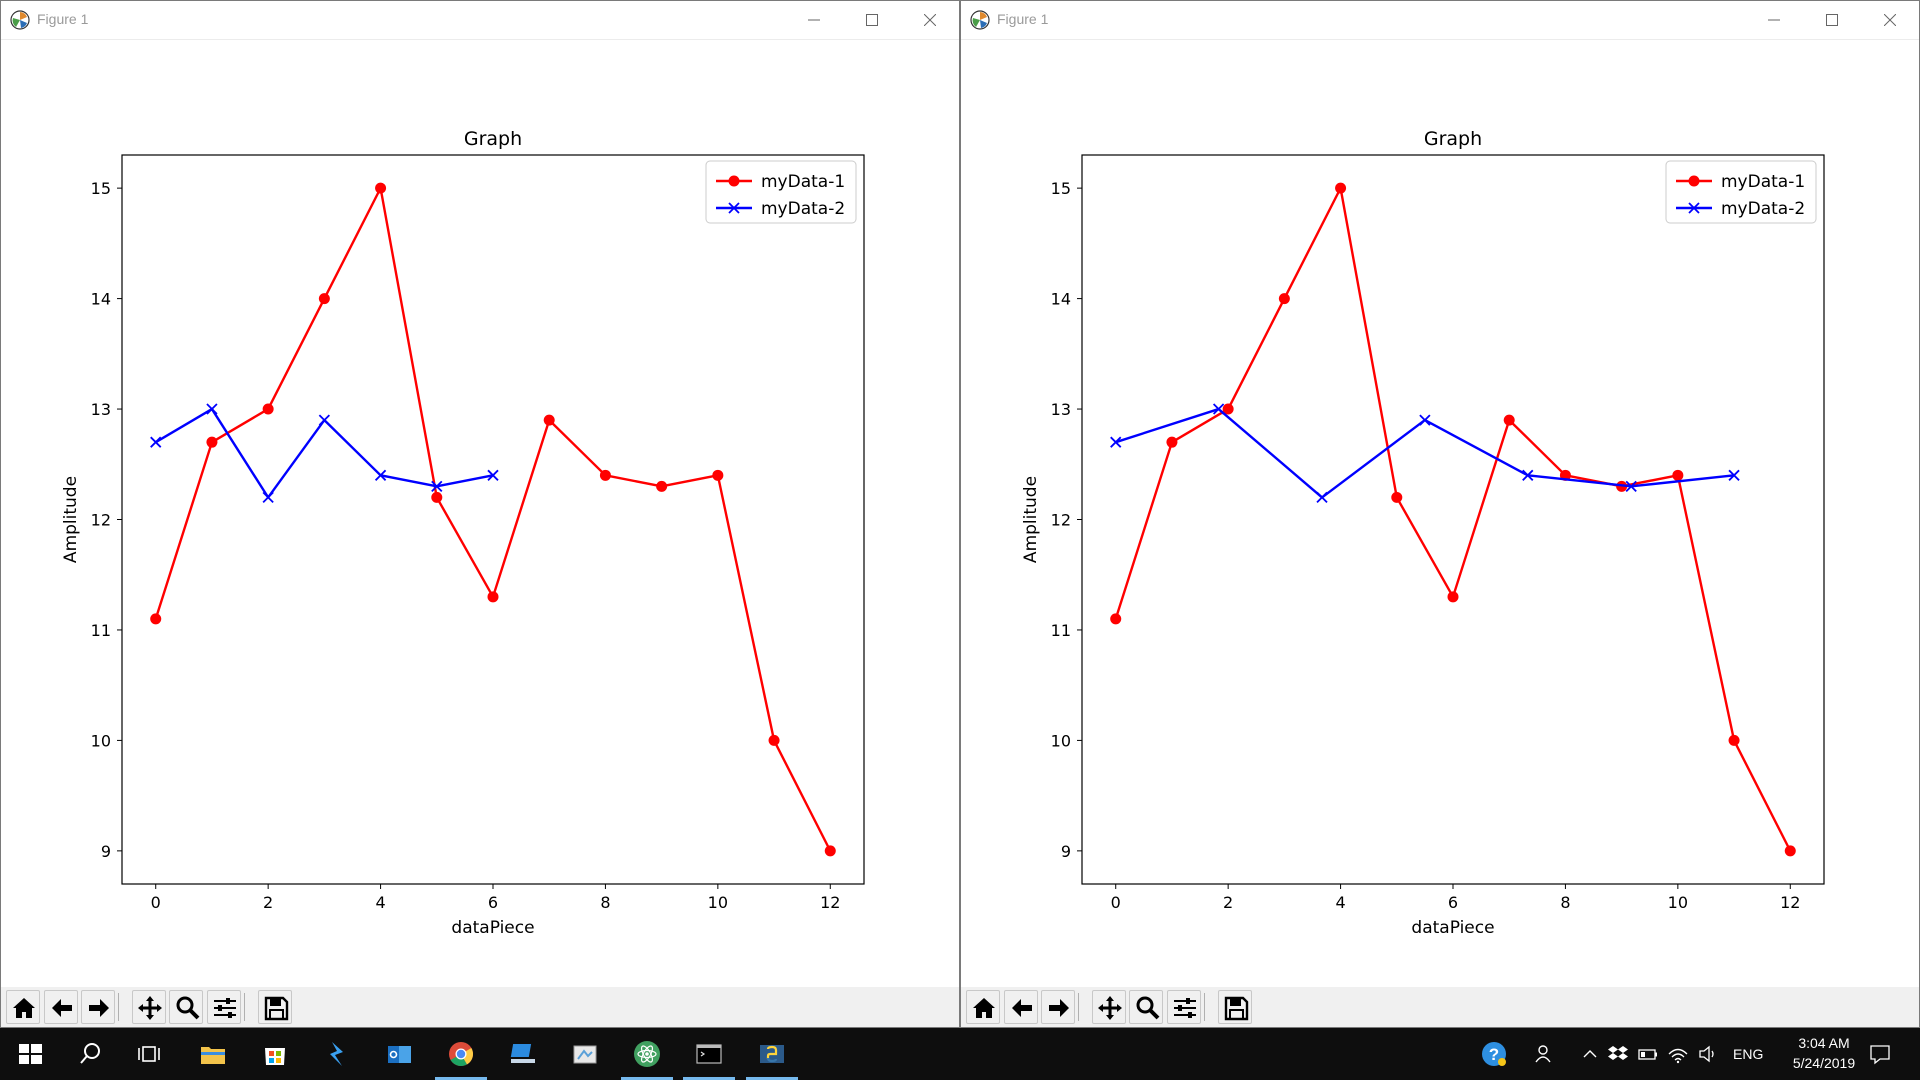 This screenshot has height=1080, width=1920. Describe the element at coordinates (585, 1054) in the screenshot. I see `taskbar-paint` at that location.